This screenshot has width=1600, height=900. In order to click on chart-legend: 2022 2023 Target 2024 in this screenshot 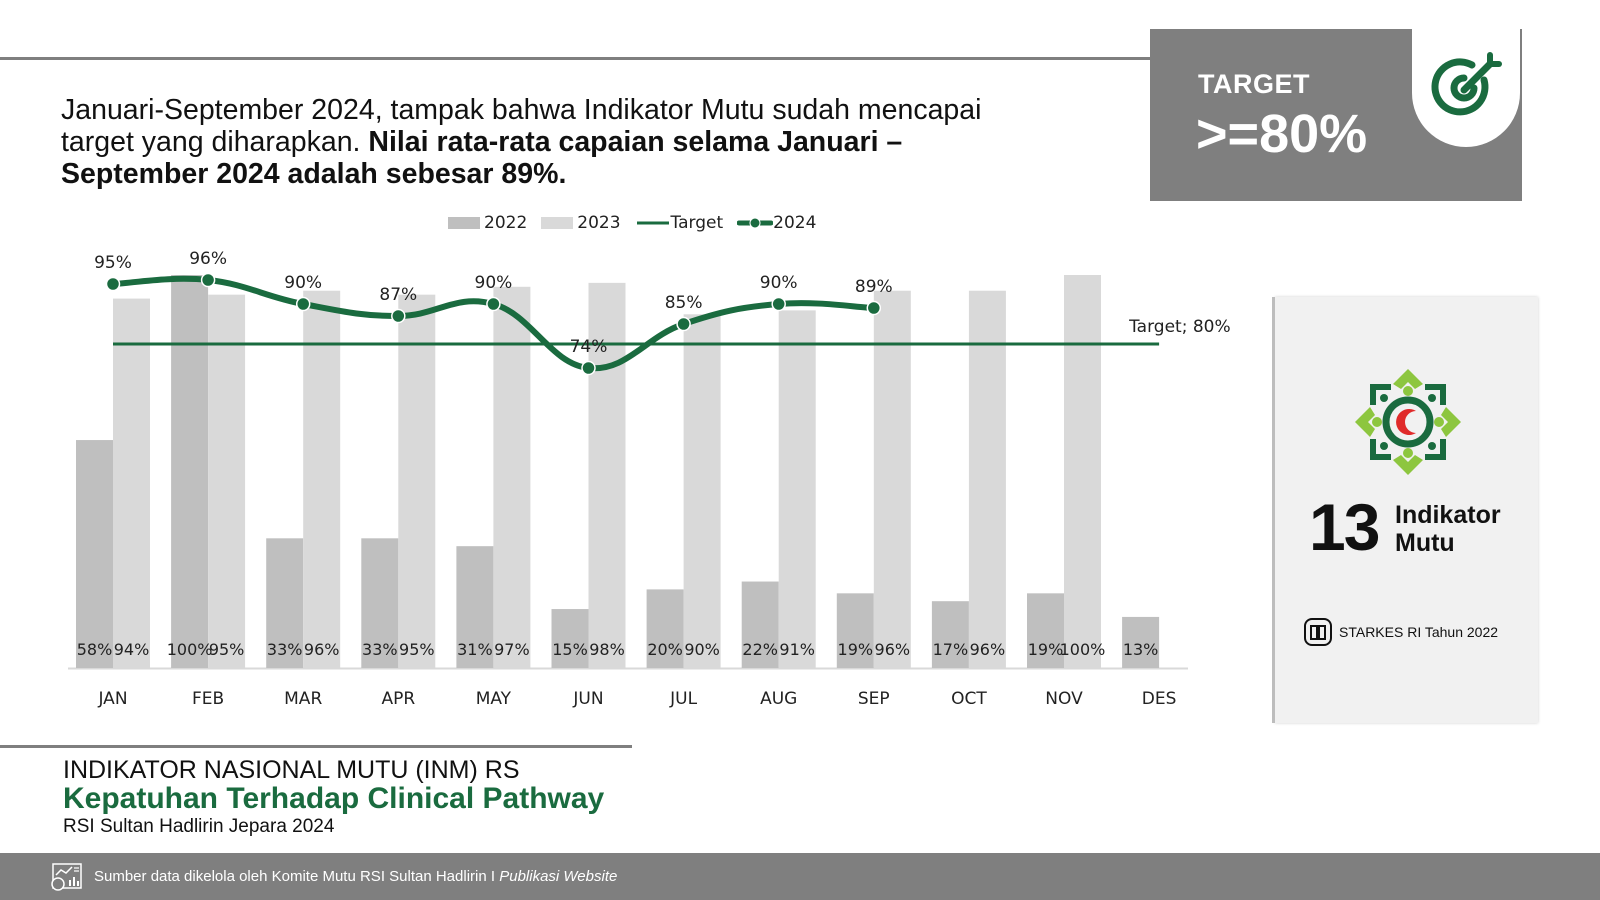, I will do `click(639, 223)`.